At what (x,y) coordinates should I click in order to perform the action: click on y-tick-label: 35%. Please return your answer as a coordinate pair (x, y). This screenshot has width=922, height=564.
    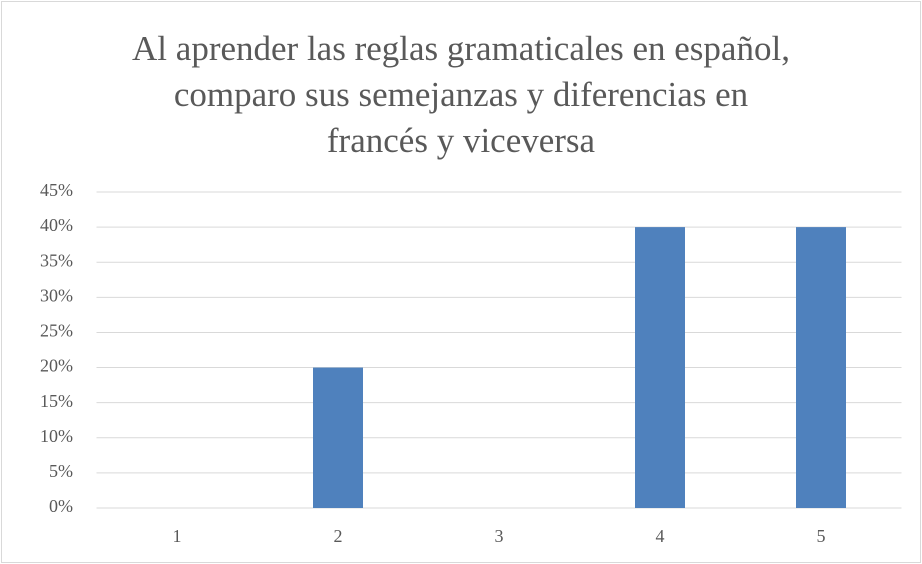
    Looking at the image, I should click on (56, 260).